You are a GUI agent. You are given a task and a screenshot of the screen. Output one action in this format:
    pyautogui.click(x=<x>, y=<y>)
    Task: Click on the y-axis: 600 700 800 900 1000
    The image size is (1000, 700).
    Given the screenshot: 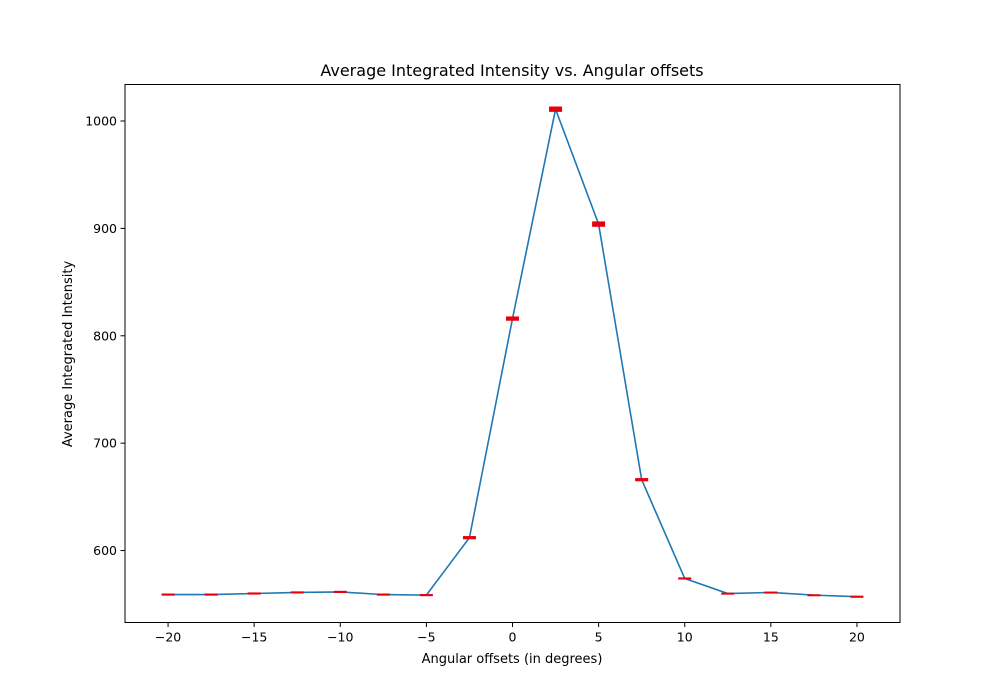 What is the action you would take?
    pyautogui.click(x=105, y=336)
    